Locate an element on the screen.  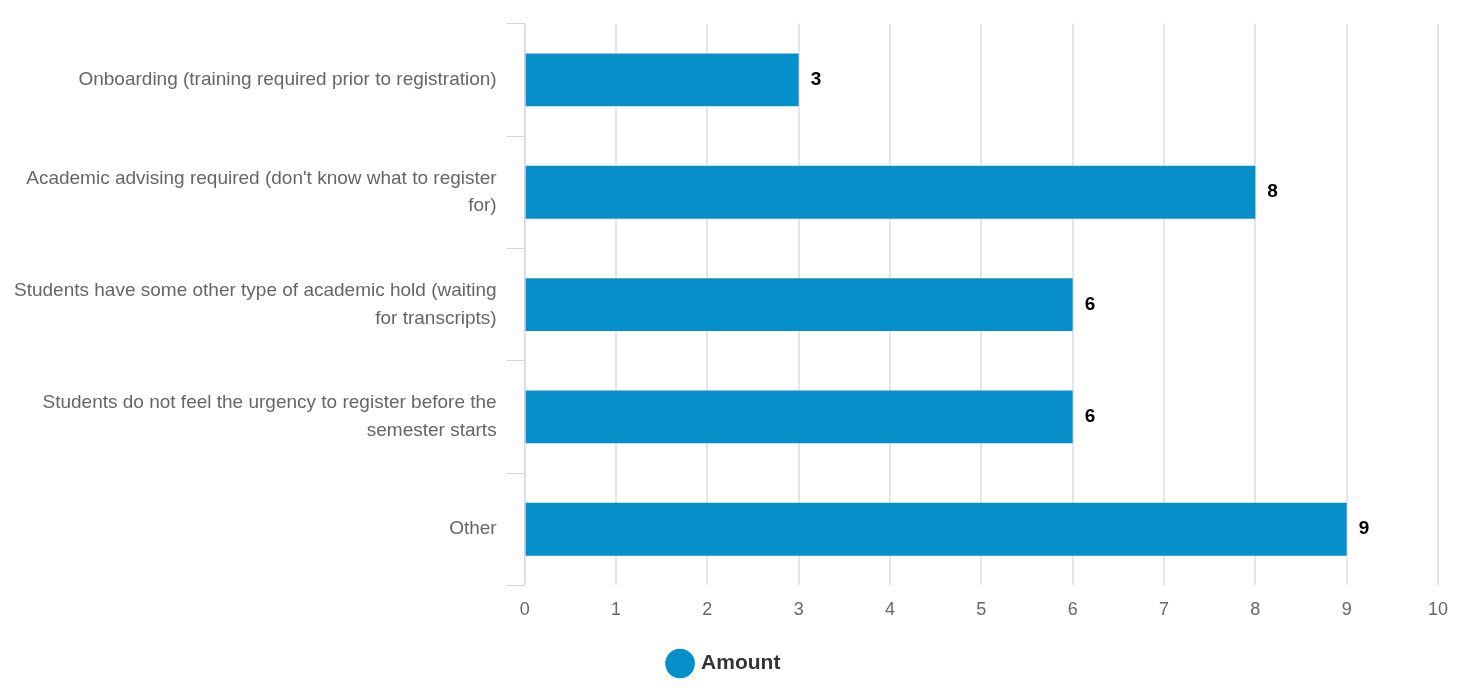
x-tick-label: 6 is located at coordinates (1072, 609).